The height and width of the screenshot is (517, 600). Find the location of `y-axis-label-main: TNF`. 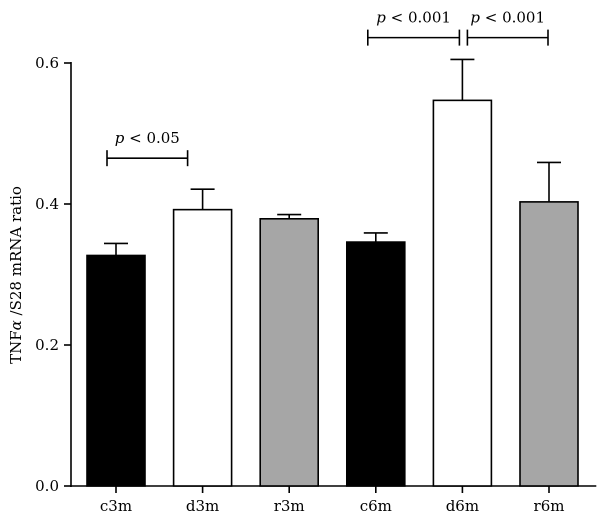

y-axis-label-main: TNF is located at coordinates (16, 347).